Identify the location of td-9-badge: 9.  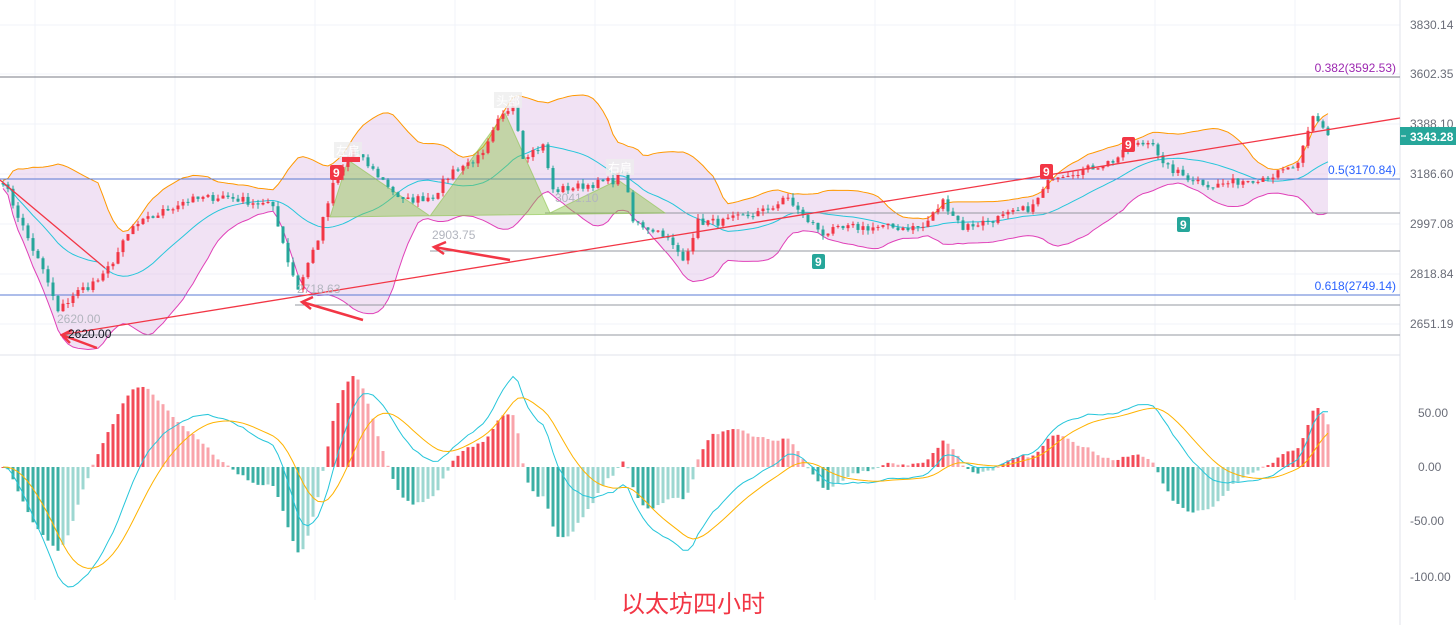
(818, 261).